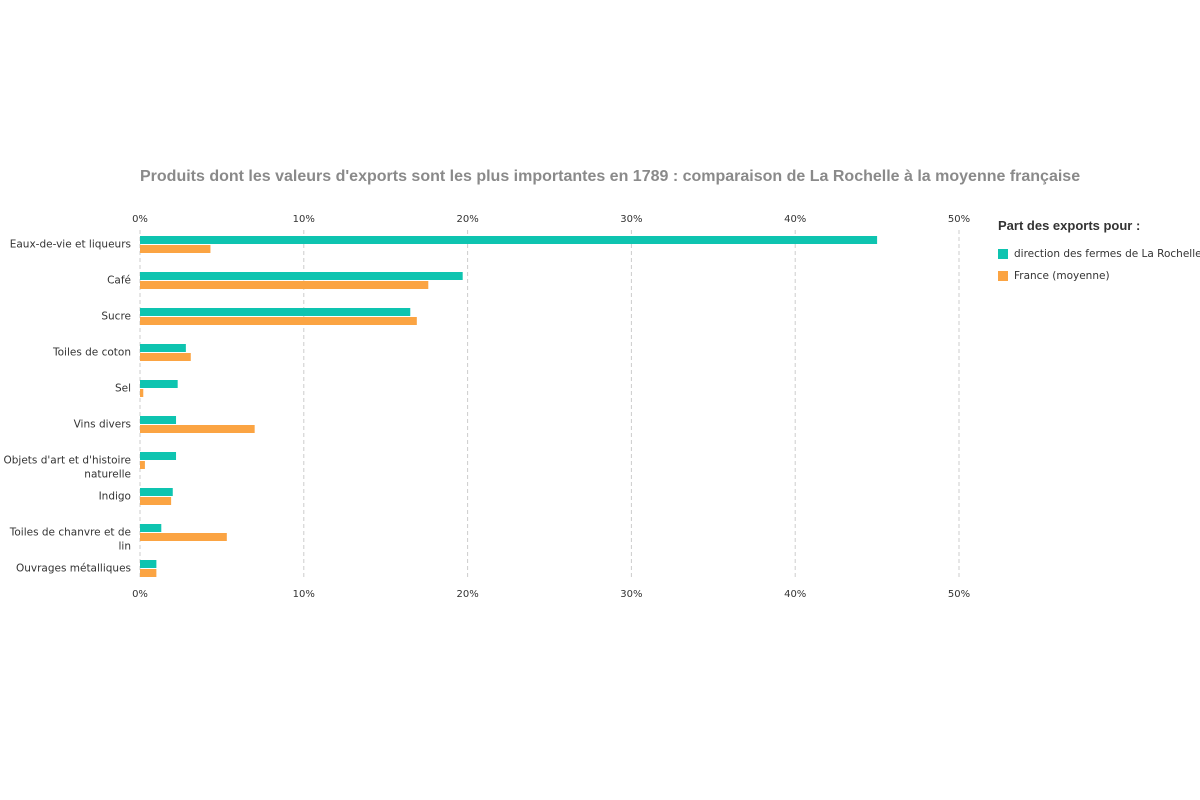  Describe the element at coordinates (1003, 276) in the screenshot. I see `legend-swatch-france` at that location.